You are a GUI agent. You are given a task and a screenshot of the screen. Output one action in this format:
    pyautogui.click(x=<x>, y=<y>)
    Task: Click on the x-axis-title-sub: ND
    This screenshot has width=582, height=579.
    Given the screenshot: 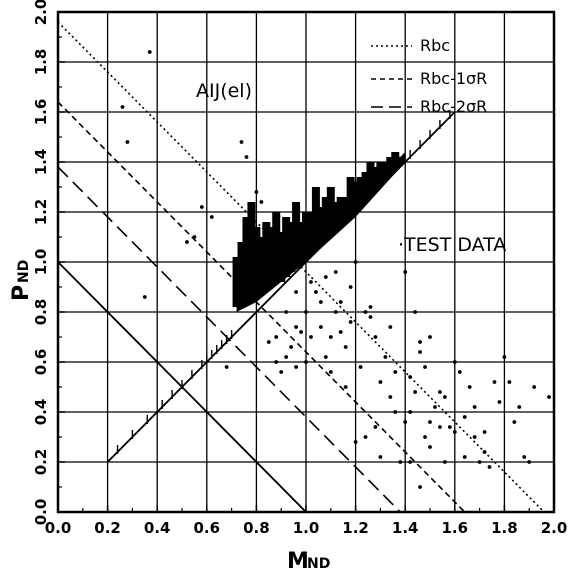 What is the action you would take?
    pyautogui.click(x=318, y=564)
    